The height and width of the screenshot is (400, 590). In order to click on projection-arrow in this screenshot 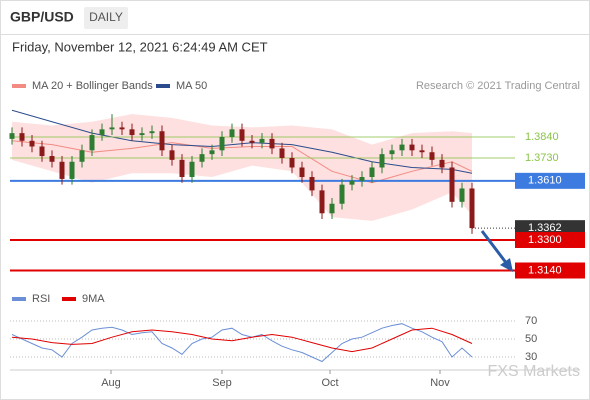, I will do `click(494, 247)`.